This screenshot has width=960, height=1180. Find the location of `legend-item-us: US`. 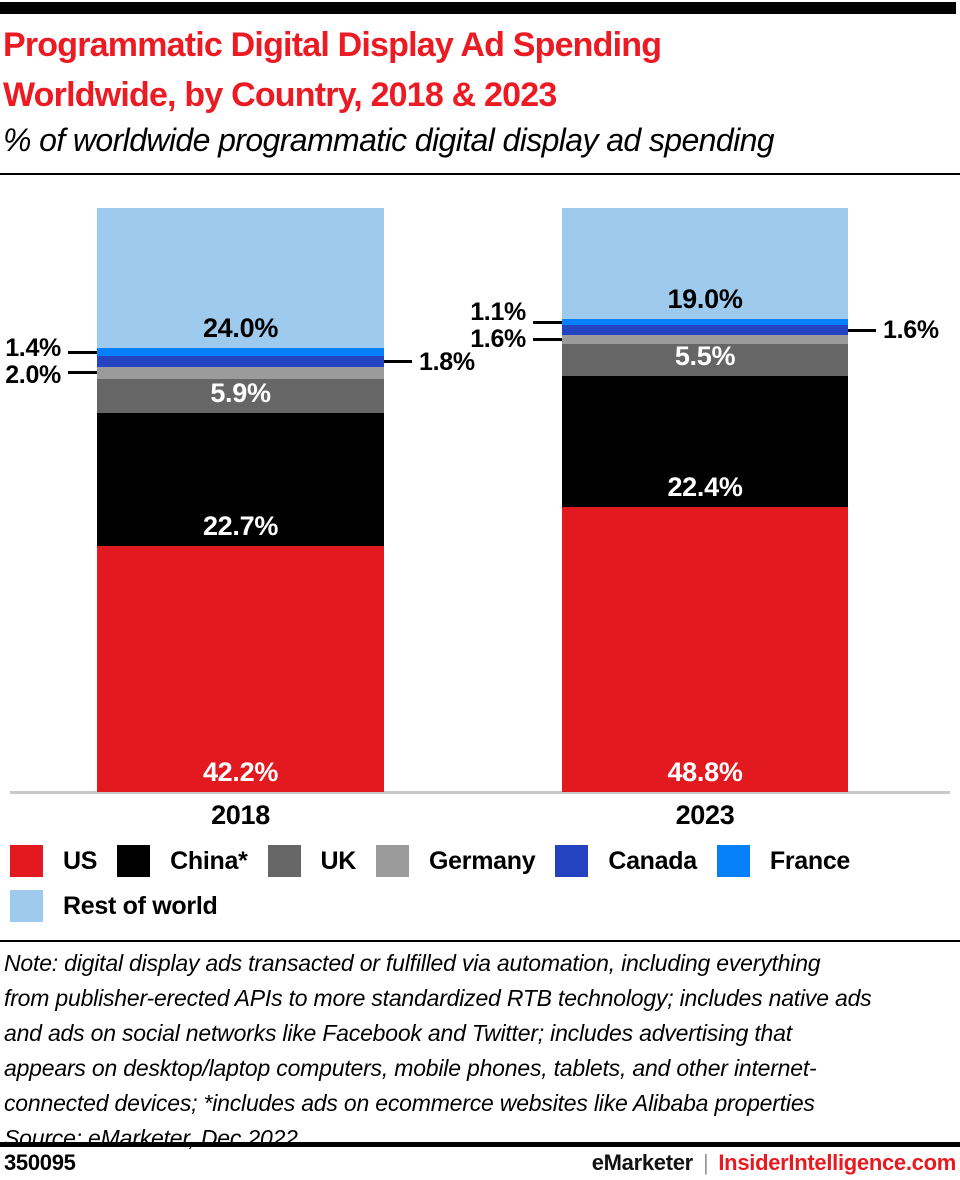

legend-item-us: US is located at coordinates (53, 861).